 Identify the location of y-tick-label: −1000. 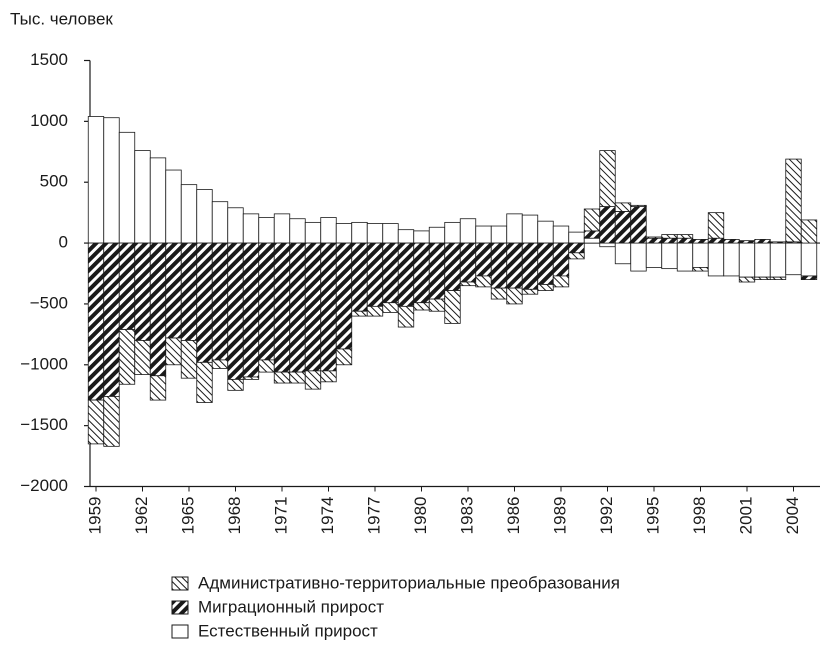
(44, 363).